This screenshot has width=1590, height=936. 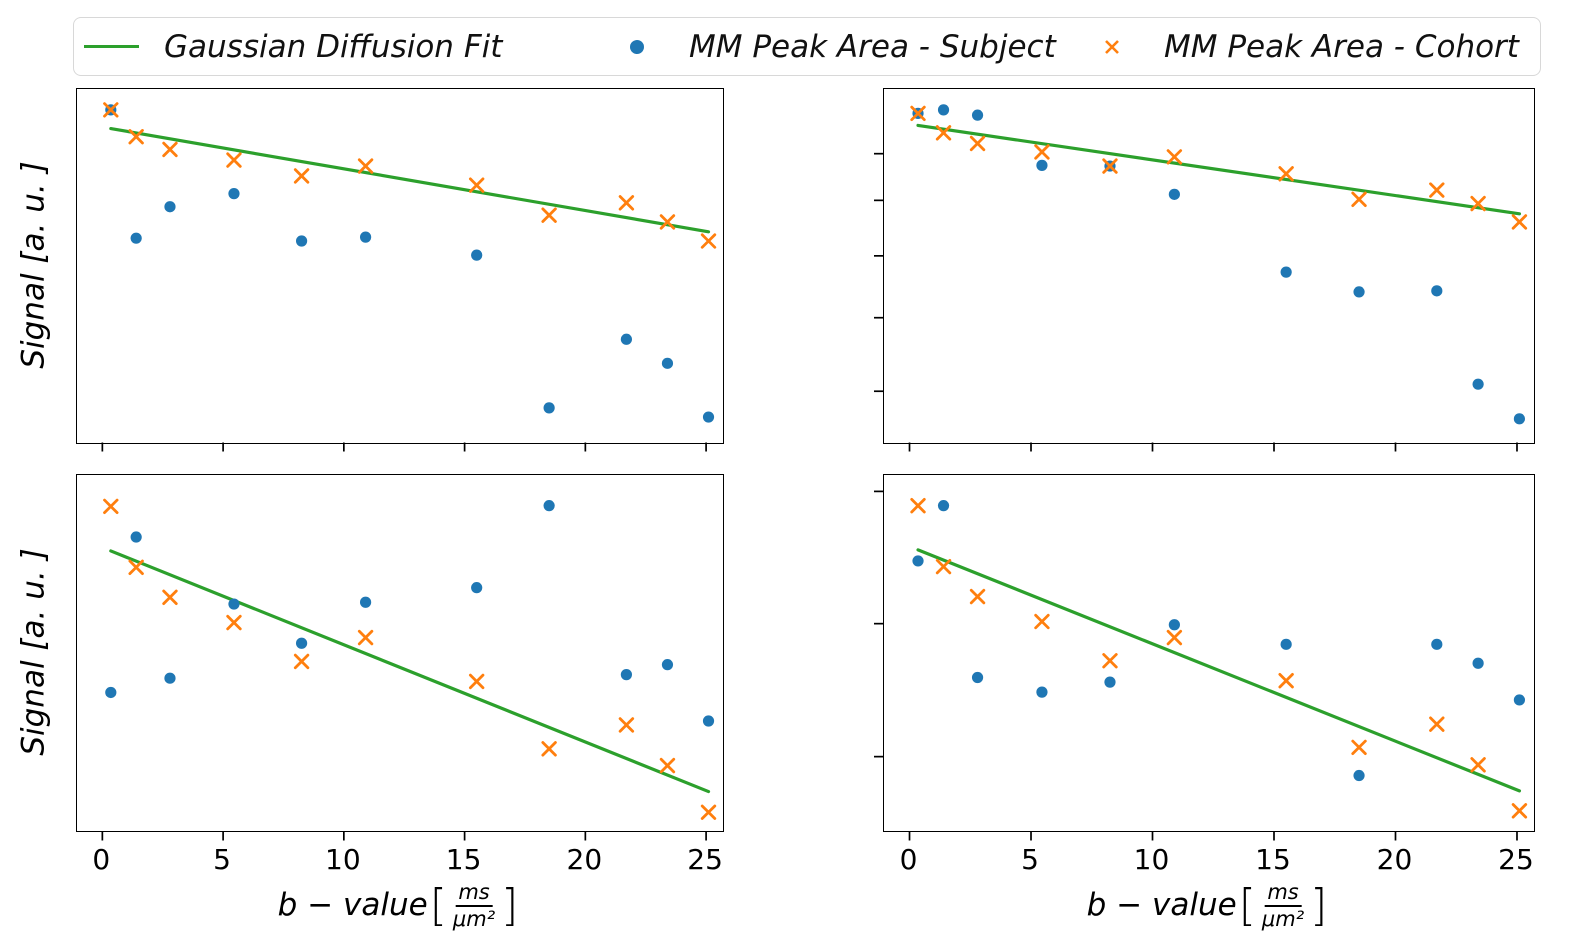 I want to click on legend-item-fit: Gaussian Diffusion Fit, so click(x=293, y=46).